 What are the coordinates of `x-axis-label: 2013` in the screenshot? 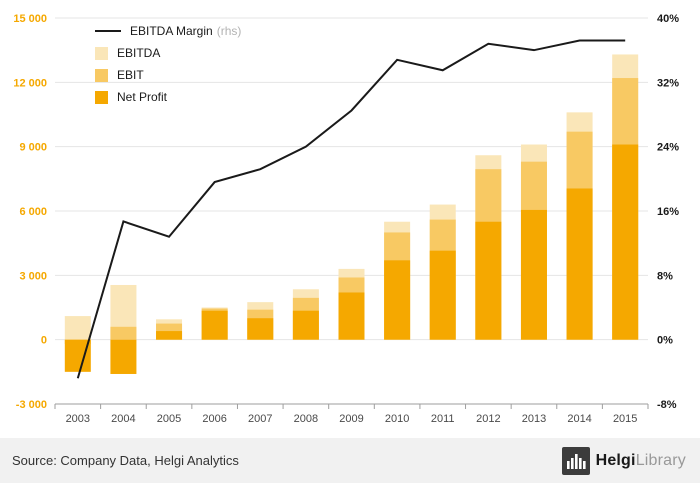 It's located at (534, 419).